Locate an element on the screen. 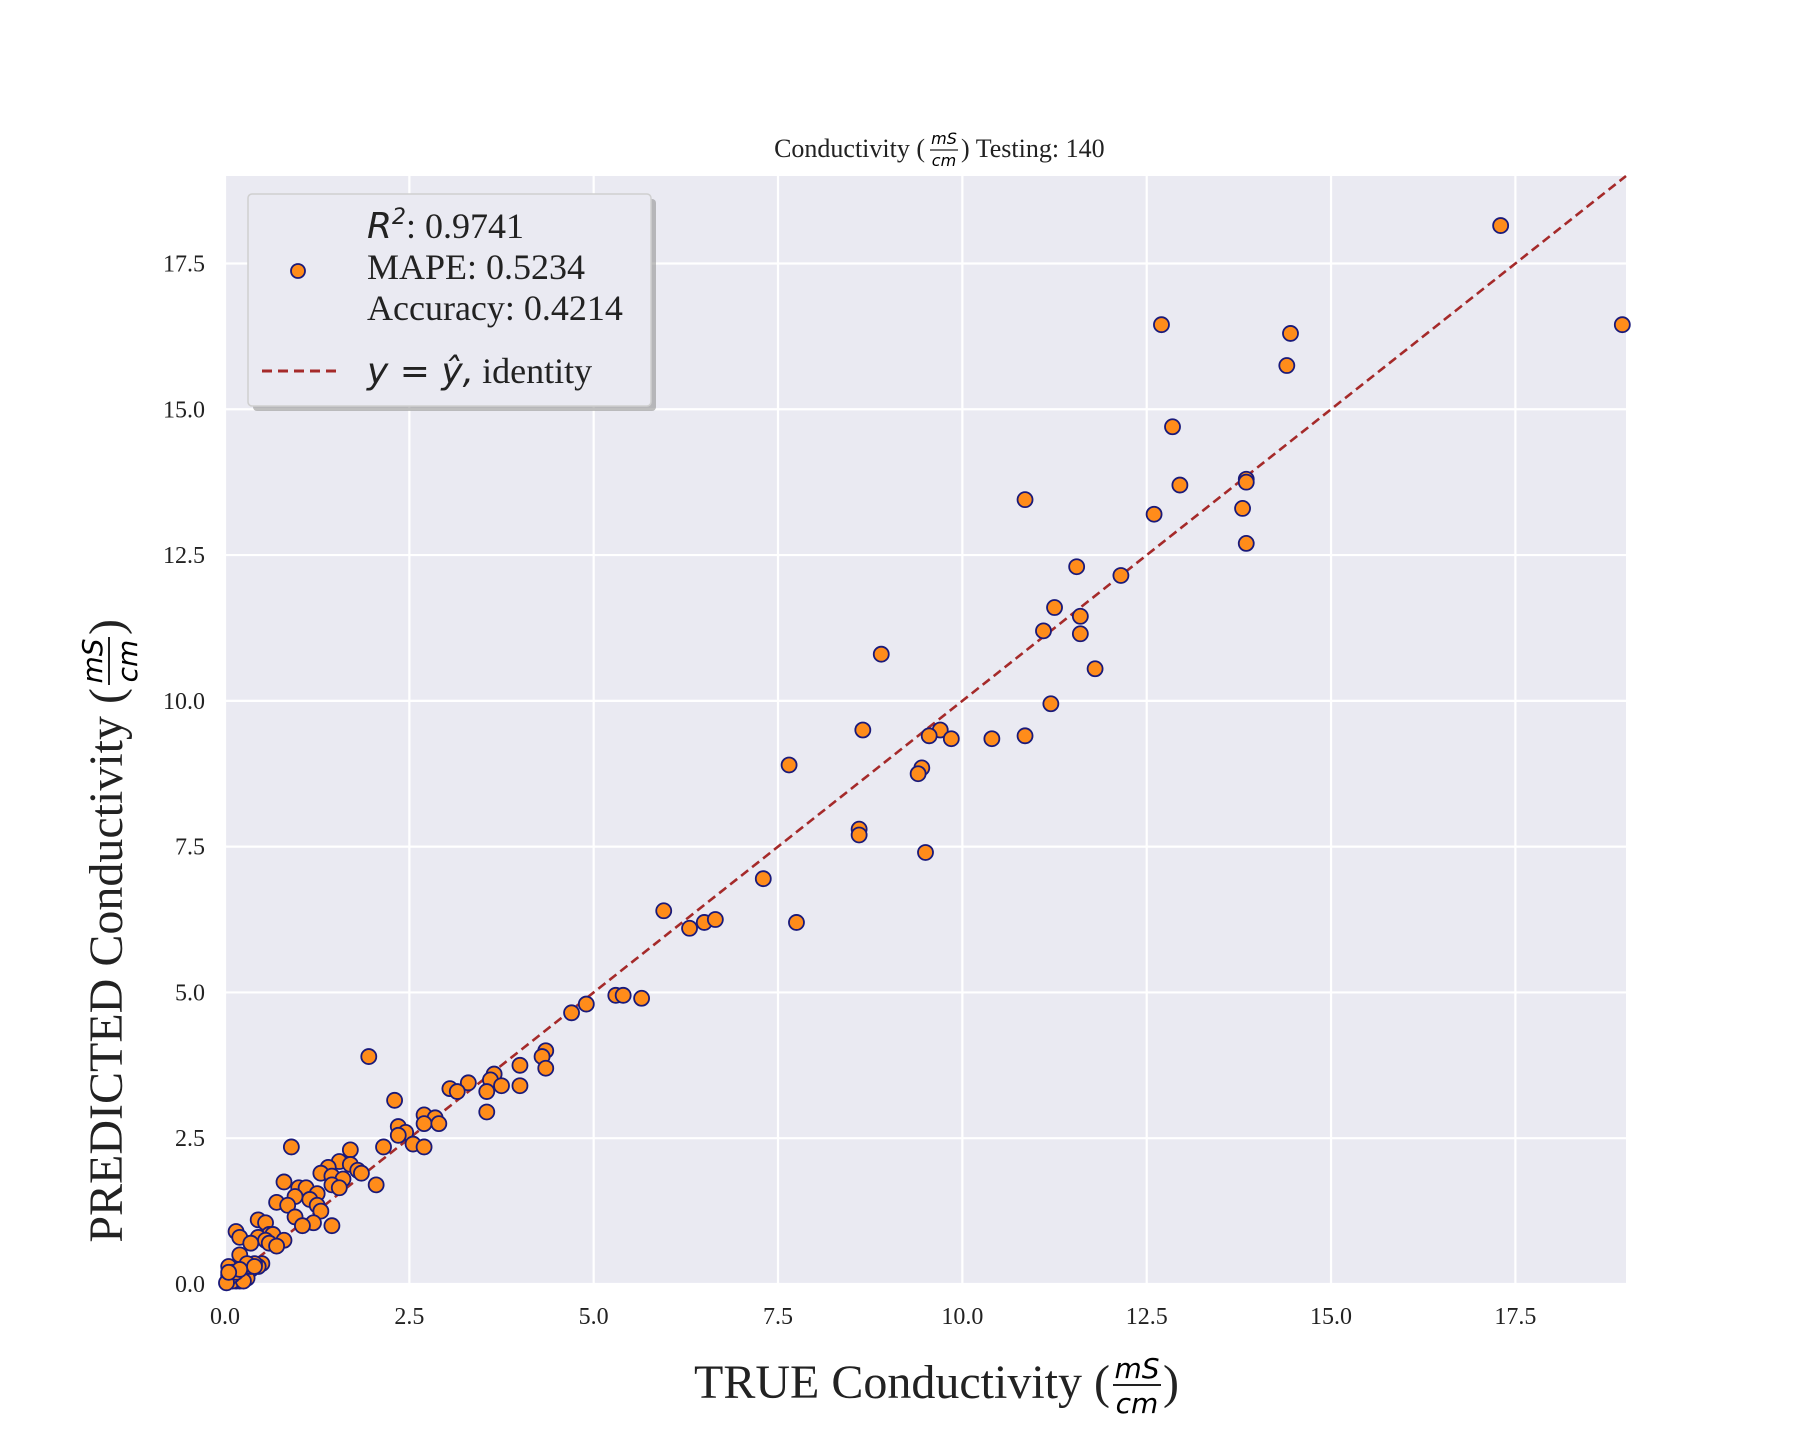 Image resolution: width=1800 pixels, height=1440 pixels. y-tick-label: 12.5 is located at coordinates (184, 556).